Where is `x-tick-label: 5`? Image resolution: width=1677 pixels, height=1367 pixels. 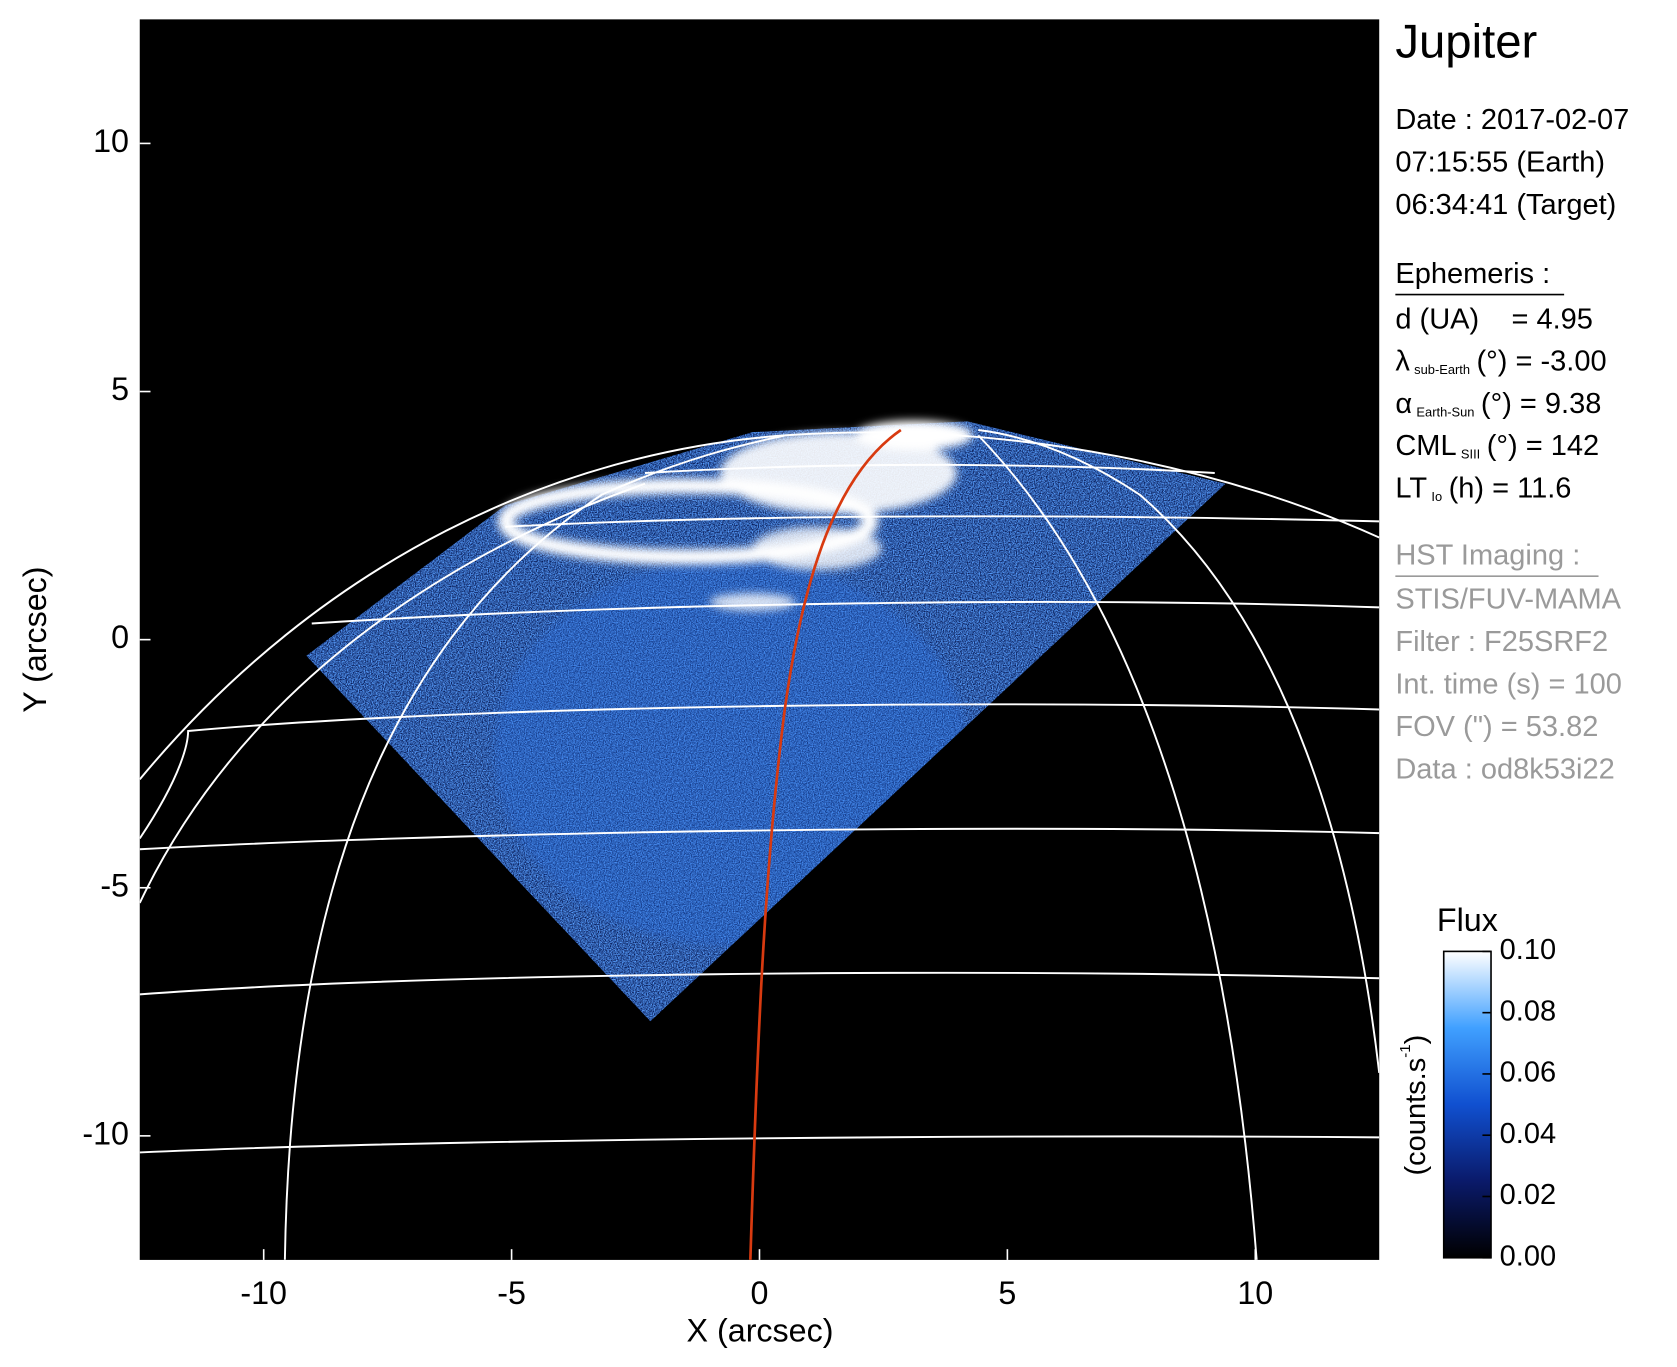
x-tick-label: 5 is located at coordinates (1007, 1293).